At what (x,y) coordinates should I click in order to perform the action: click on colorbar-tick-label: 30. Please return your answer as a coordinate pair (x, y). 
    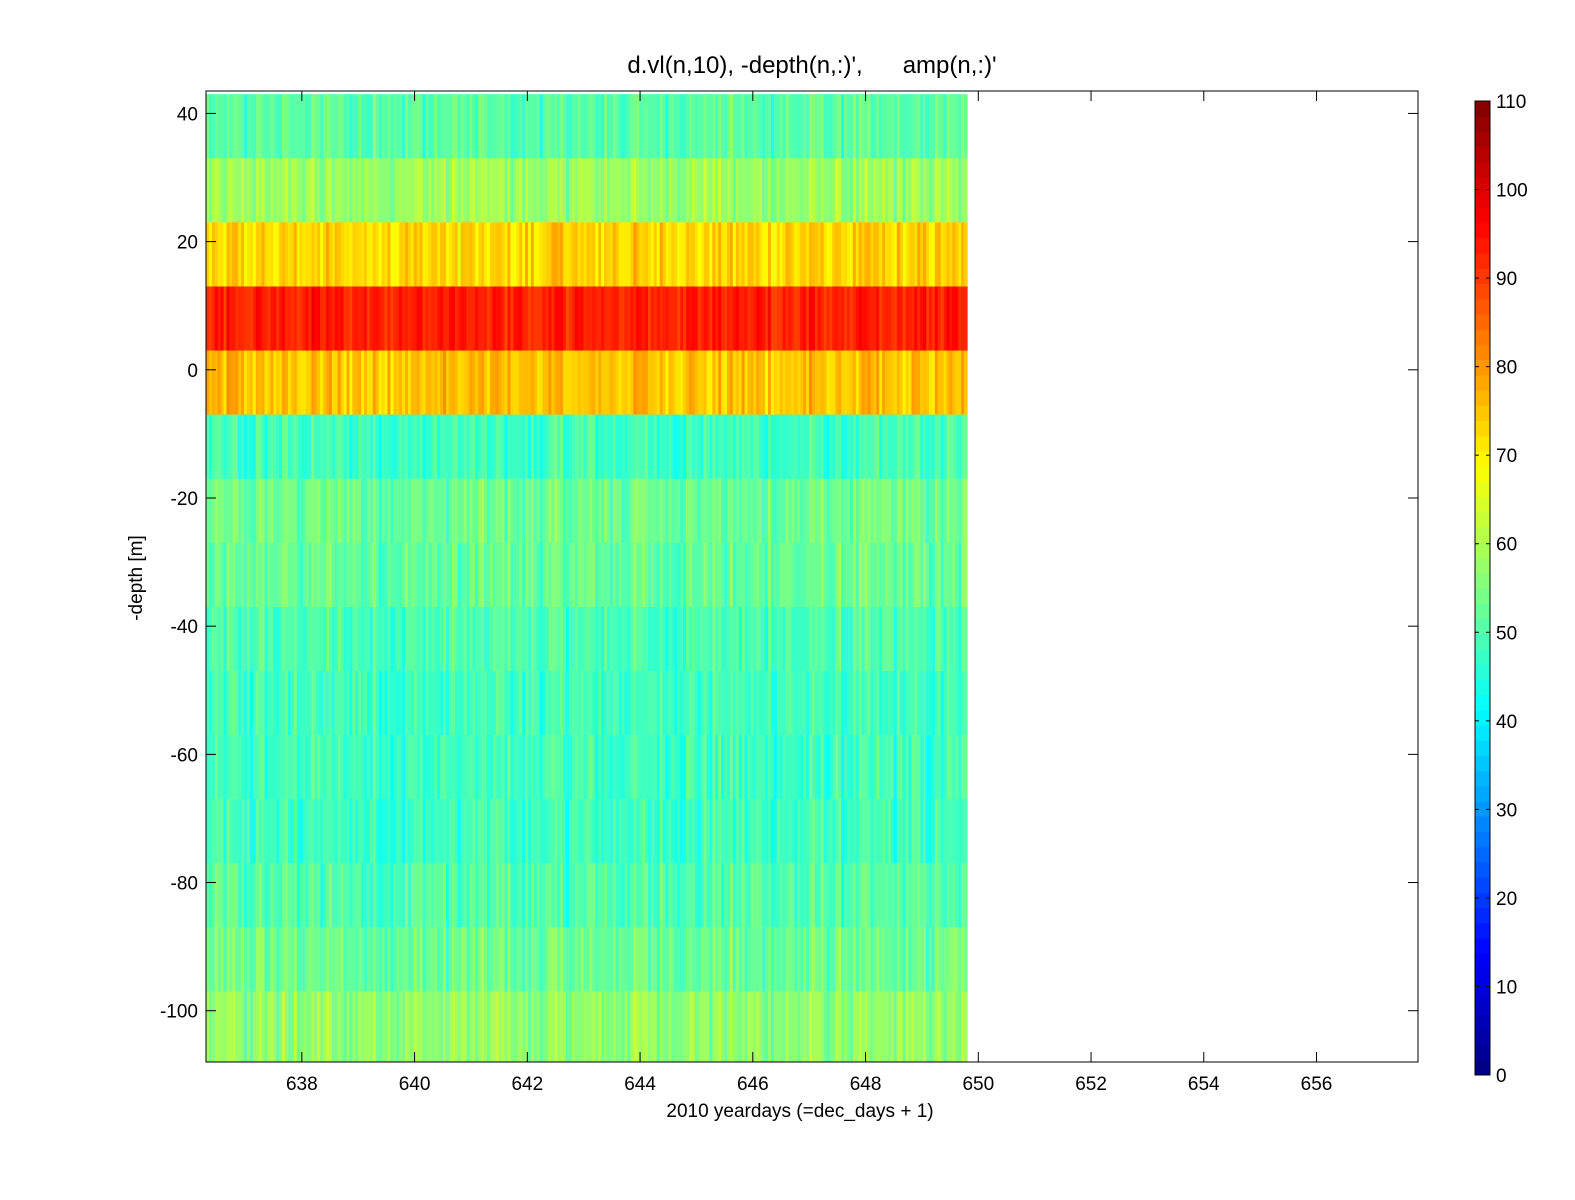
    Looking at the image, I should click on (1506, 810).